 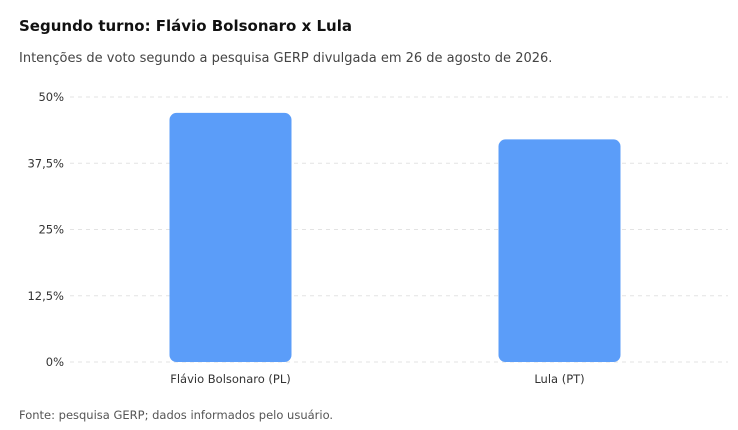 I want to click on y-tick-label: 0%, so click(x=55, y=362).